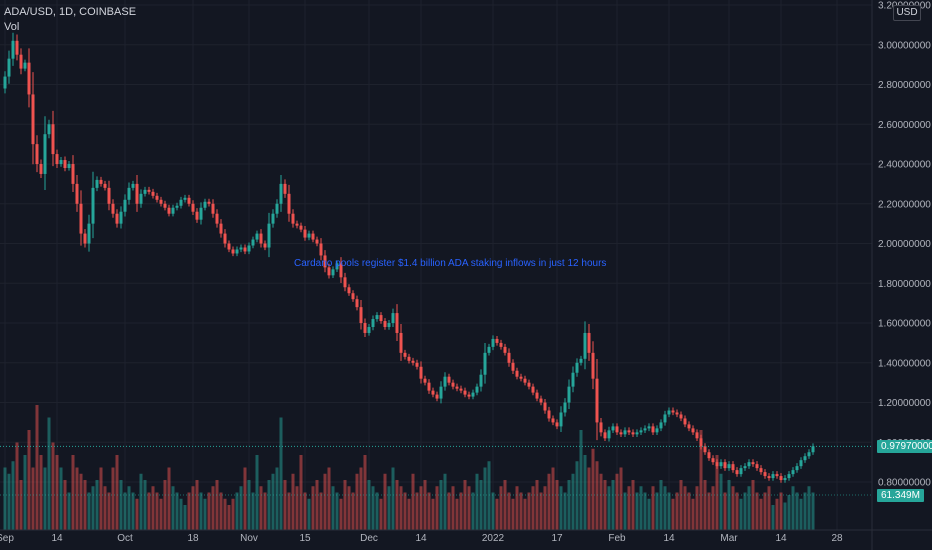 This screenshot has height=550, width=932. Describe the element at coordinates (466, 536) in the screenshot. I see `time-axis: Sep 14 Oct 18 Nov 15 Dec 14 2022 17 Feb 14 Mar 14 28` at that location.